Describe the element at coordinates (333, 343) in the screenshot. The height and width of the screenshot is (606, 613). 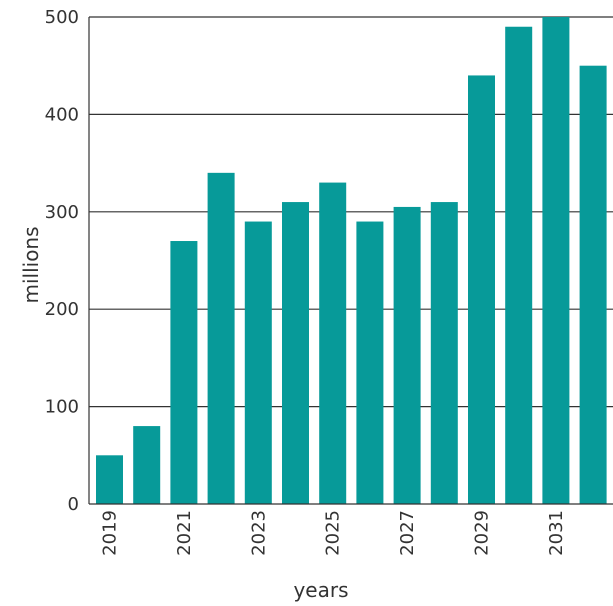
I see `bar-2025` at that location.